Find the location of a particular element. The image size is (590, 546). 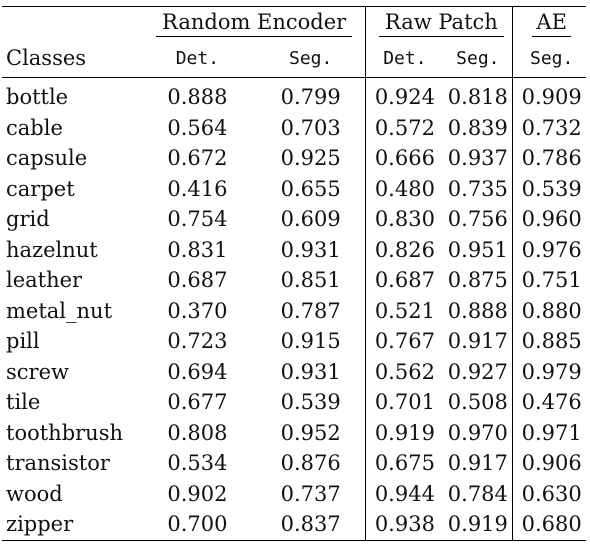

class-name-cell: pill is located at coordinates (23, 341).